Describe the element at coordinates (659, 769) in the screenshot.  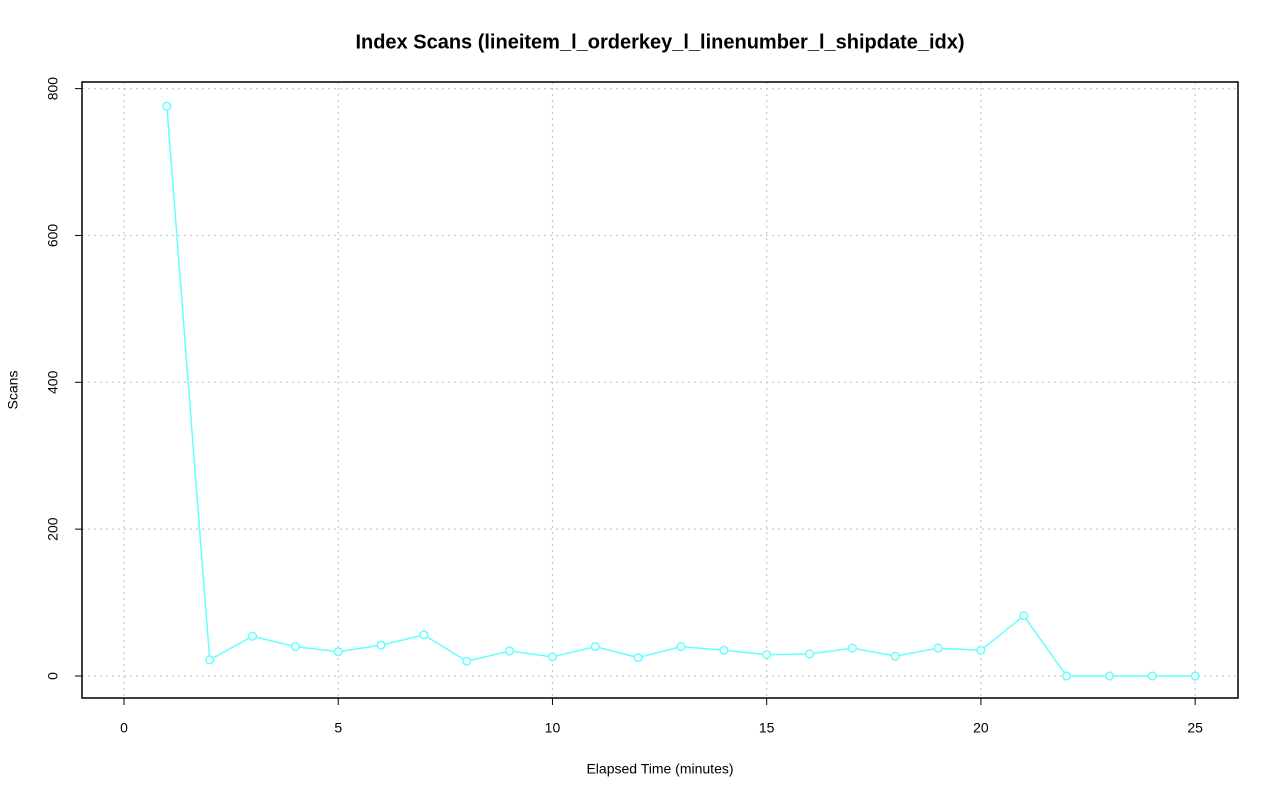
I see `x-axis-label: Elapsed Time (minutes)` at that location.